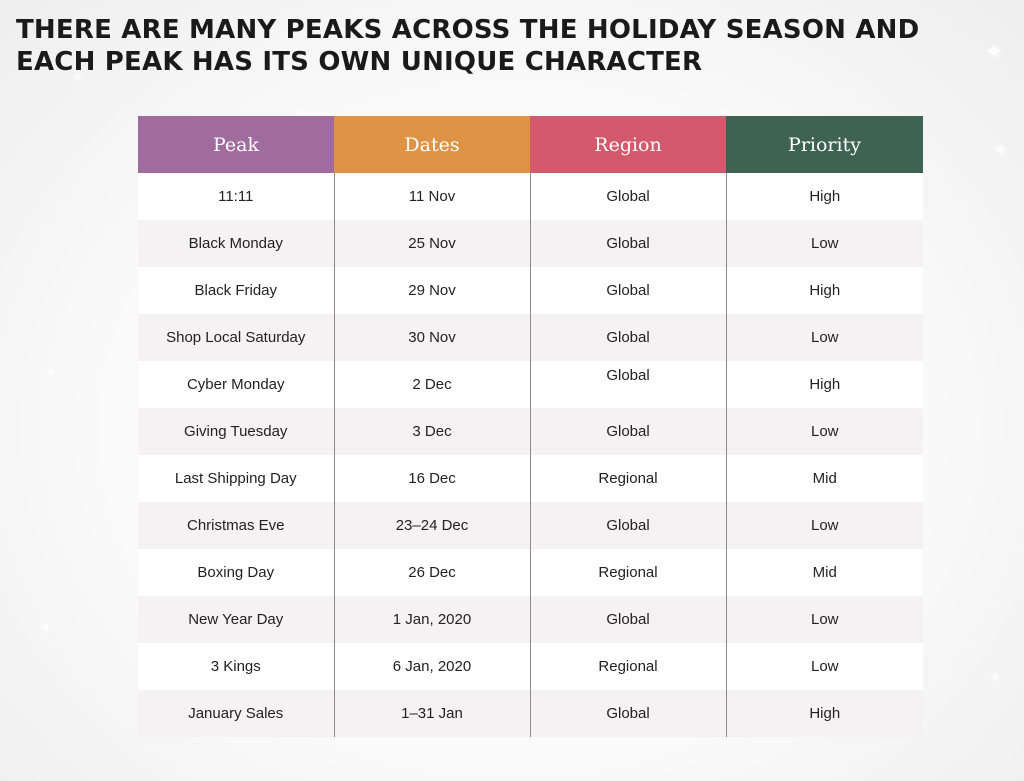 The height and width of the screenshot is (781, 1024). What do you see at coordinates (236, 572) in the screenshot?
I see `peak-cell: Boxing Day` at bounding box center [236, 572].